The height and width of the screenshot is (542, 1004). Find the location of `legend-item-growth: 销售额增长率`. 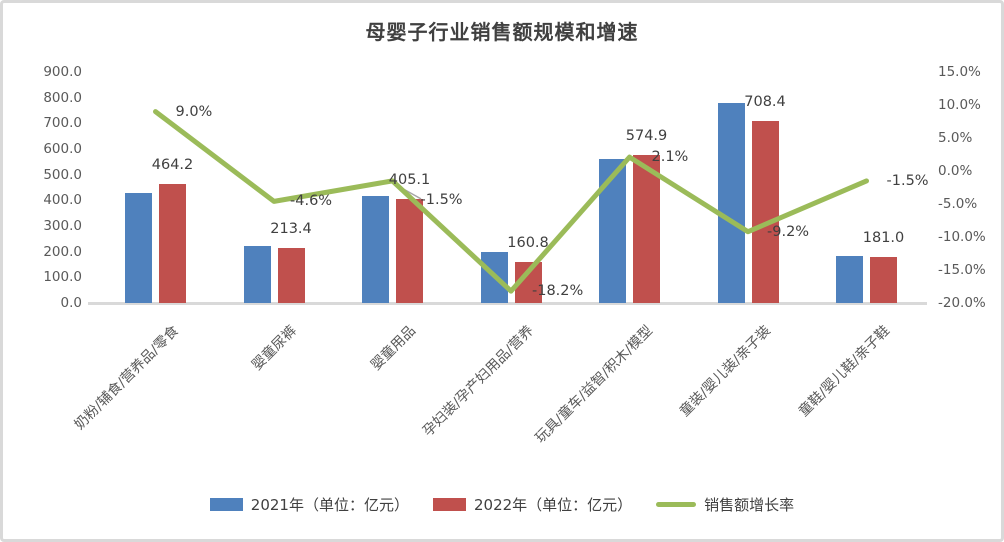

legend-item-growth: 销售额增长率 is located at coordinates (725, 504).